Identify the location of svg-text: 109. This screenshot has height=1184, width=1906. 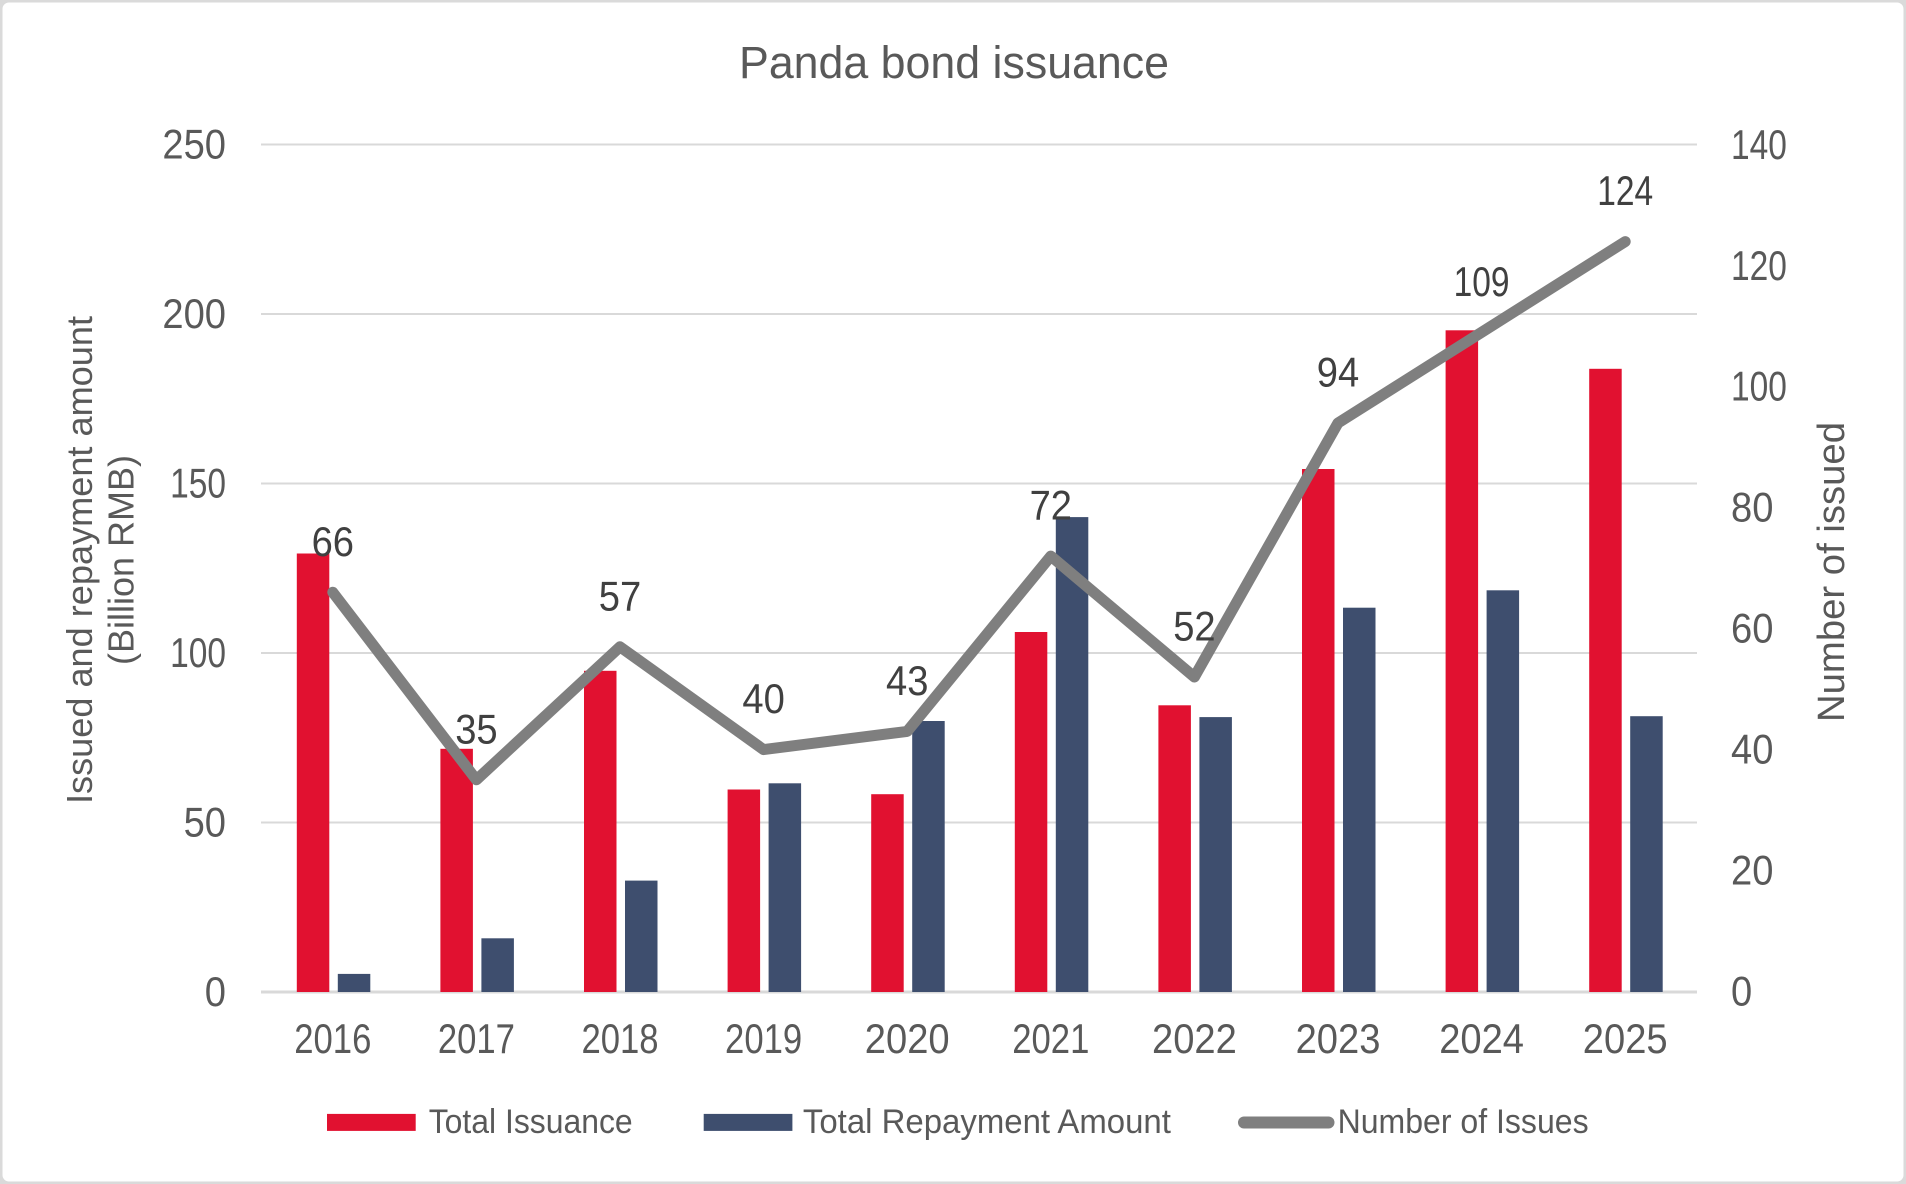
(1482, 281).